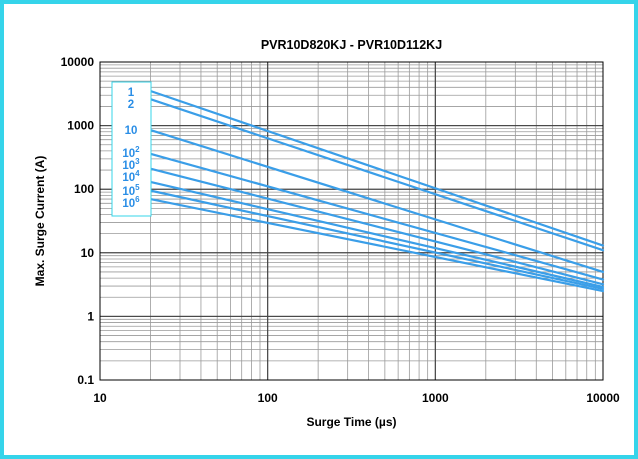  Describe the element at coordinates (351, 45) in the screenshot. I see `chart-title: PVR10D820KJ - PVR10D112KJ` at that location.